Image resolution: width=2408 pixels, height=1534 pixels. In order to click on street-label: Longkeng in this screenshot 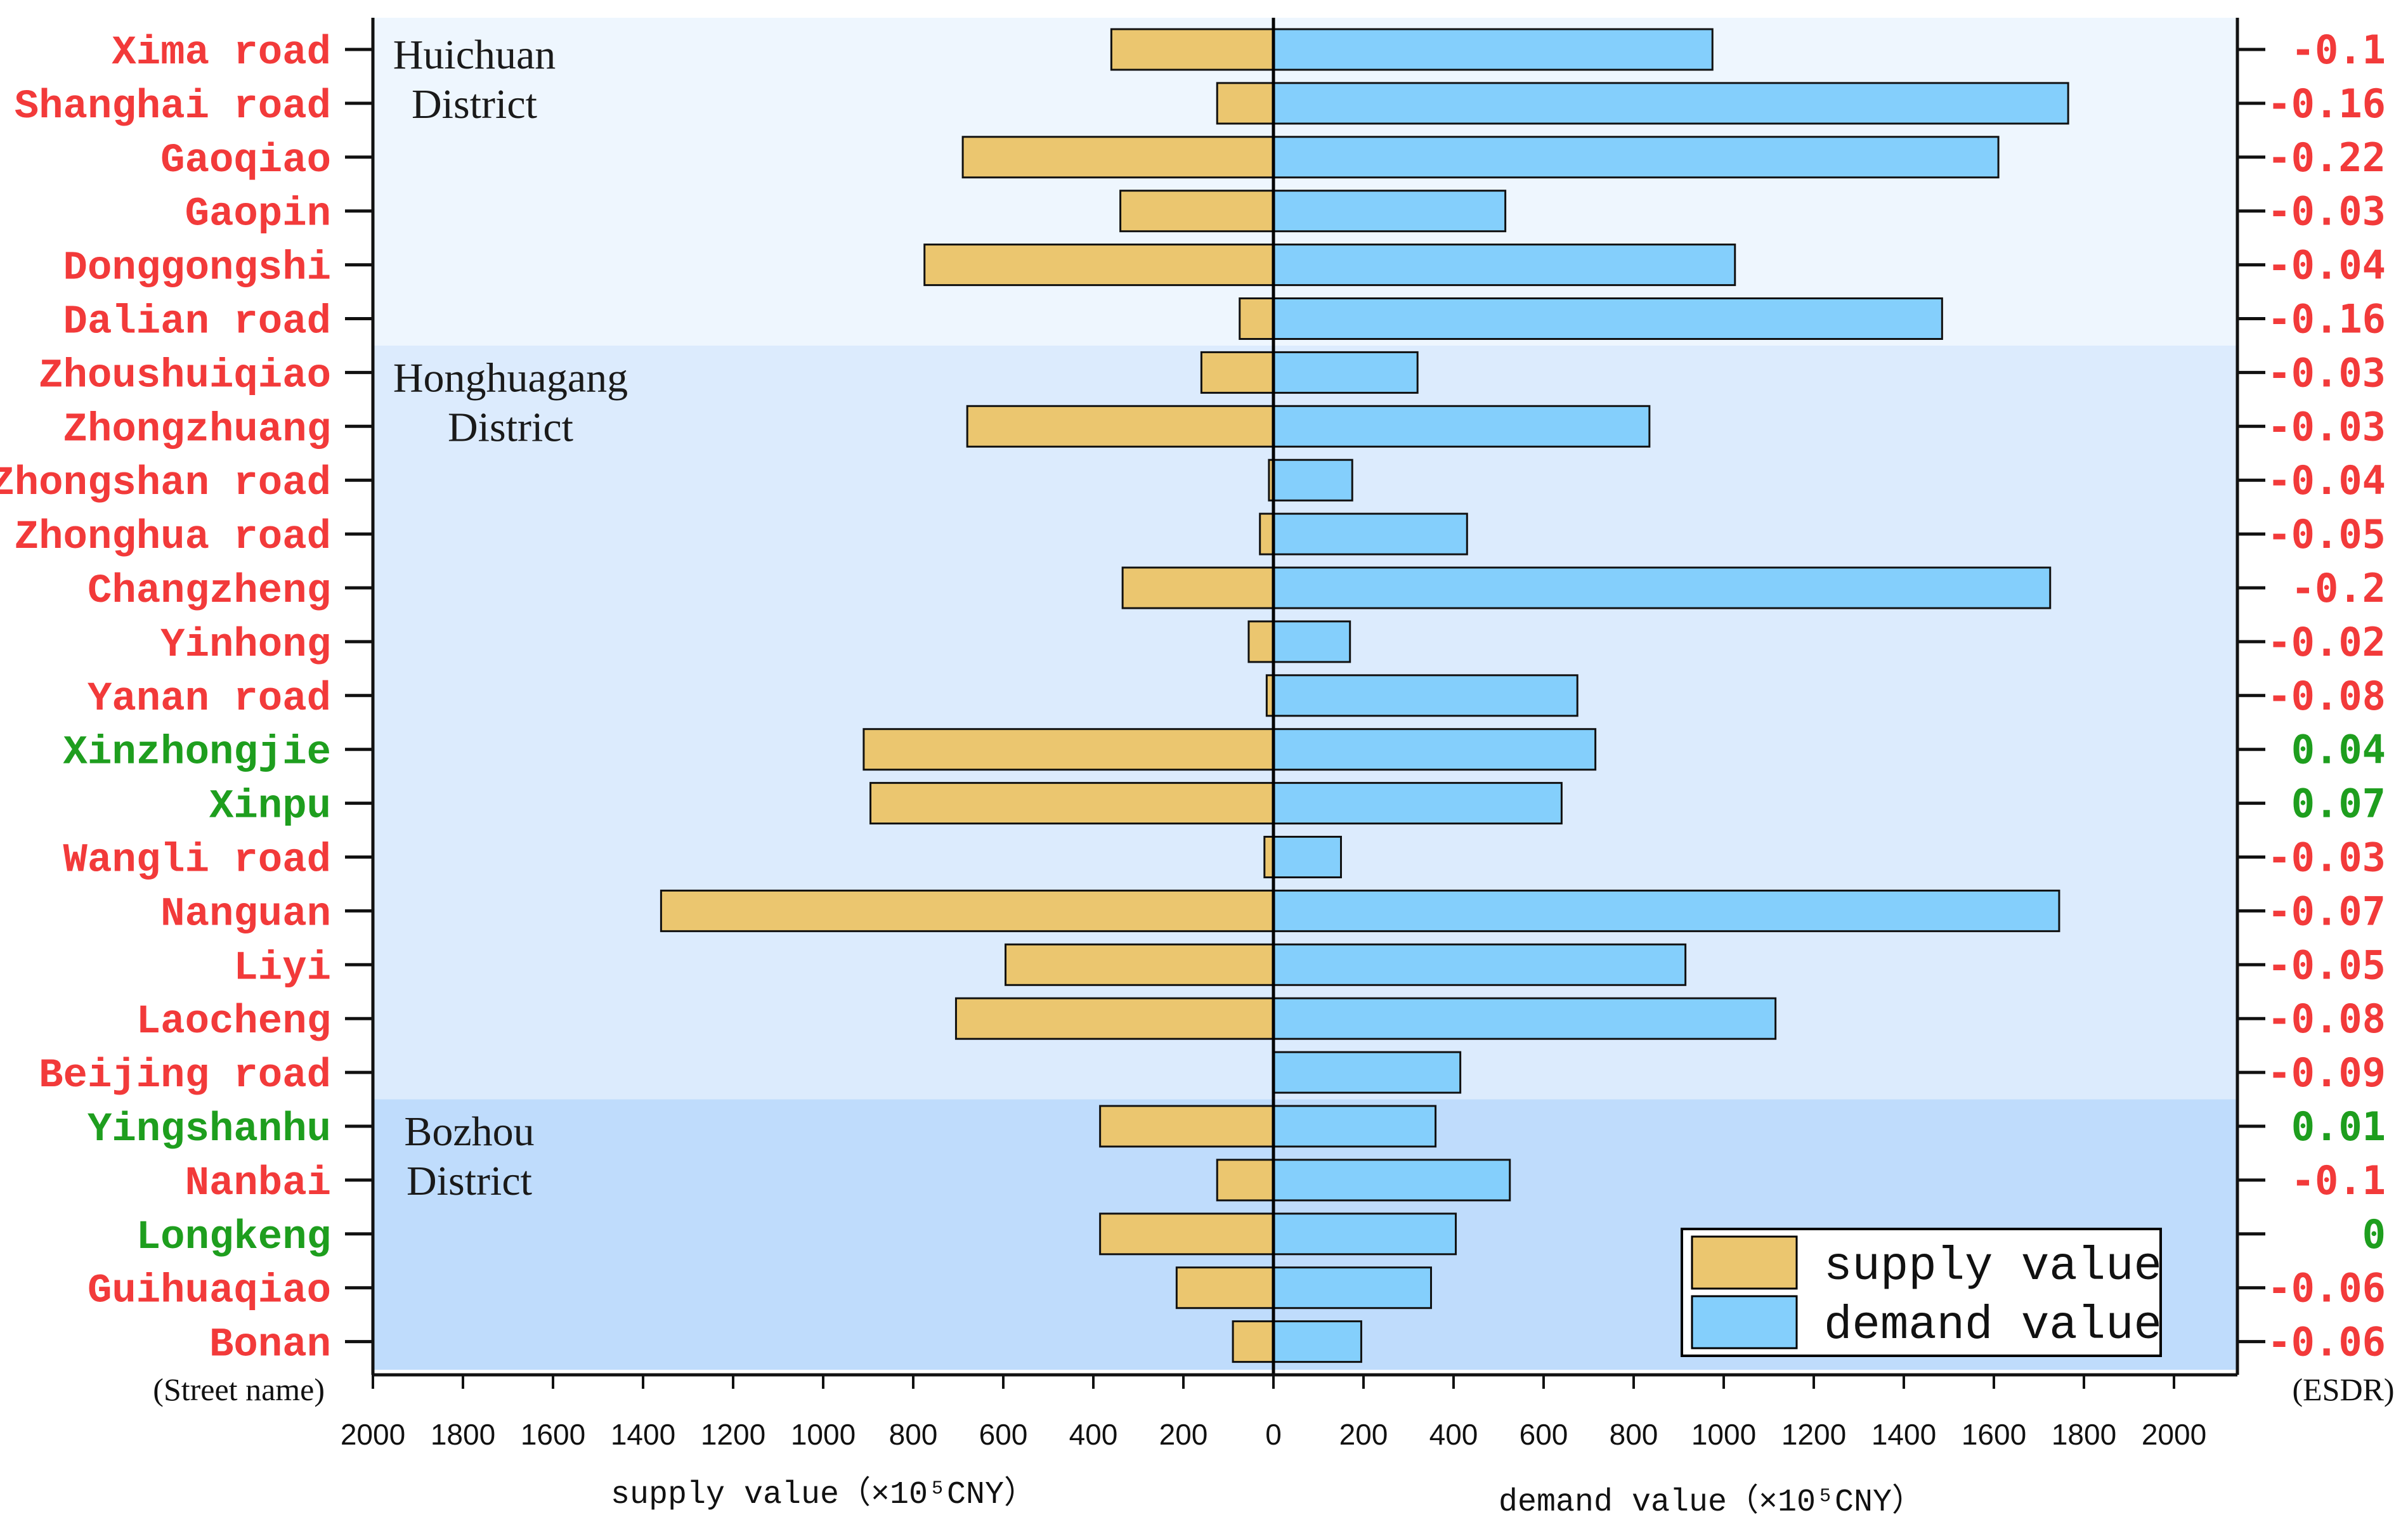, I will do `click(233, 1238)`.